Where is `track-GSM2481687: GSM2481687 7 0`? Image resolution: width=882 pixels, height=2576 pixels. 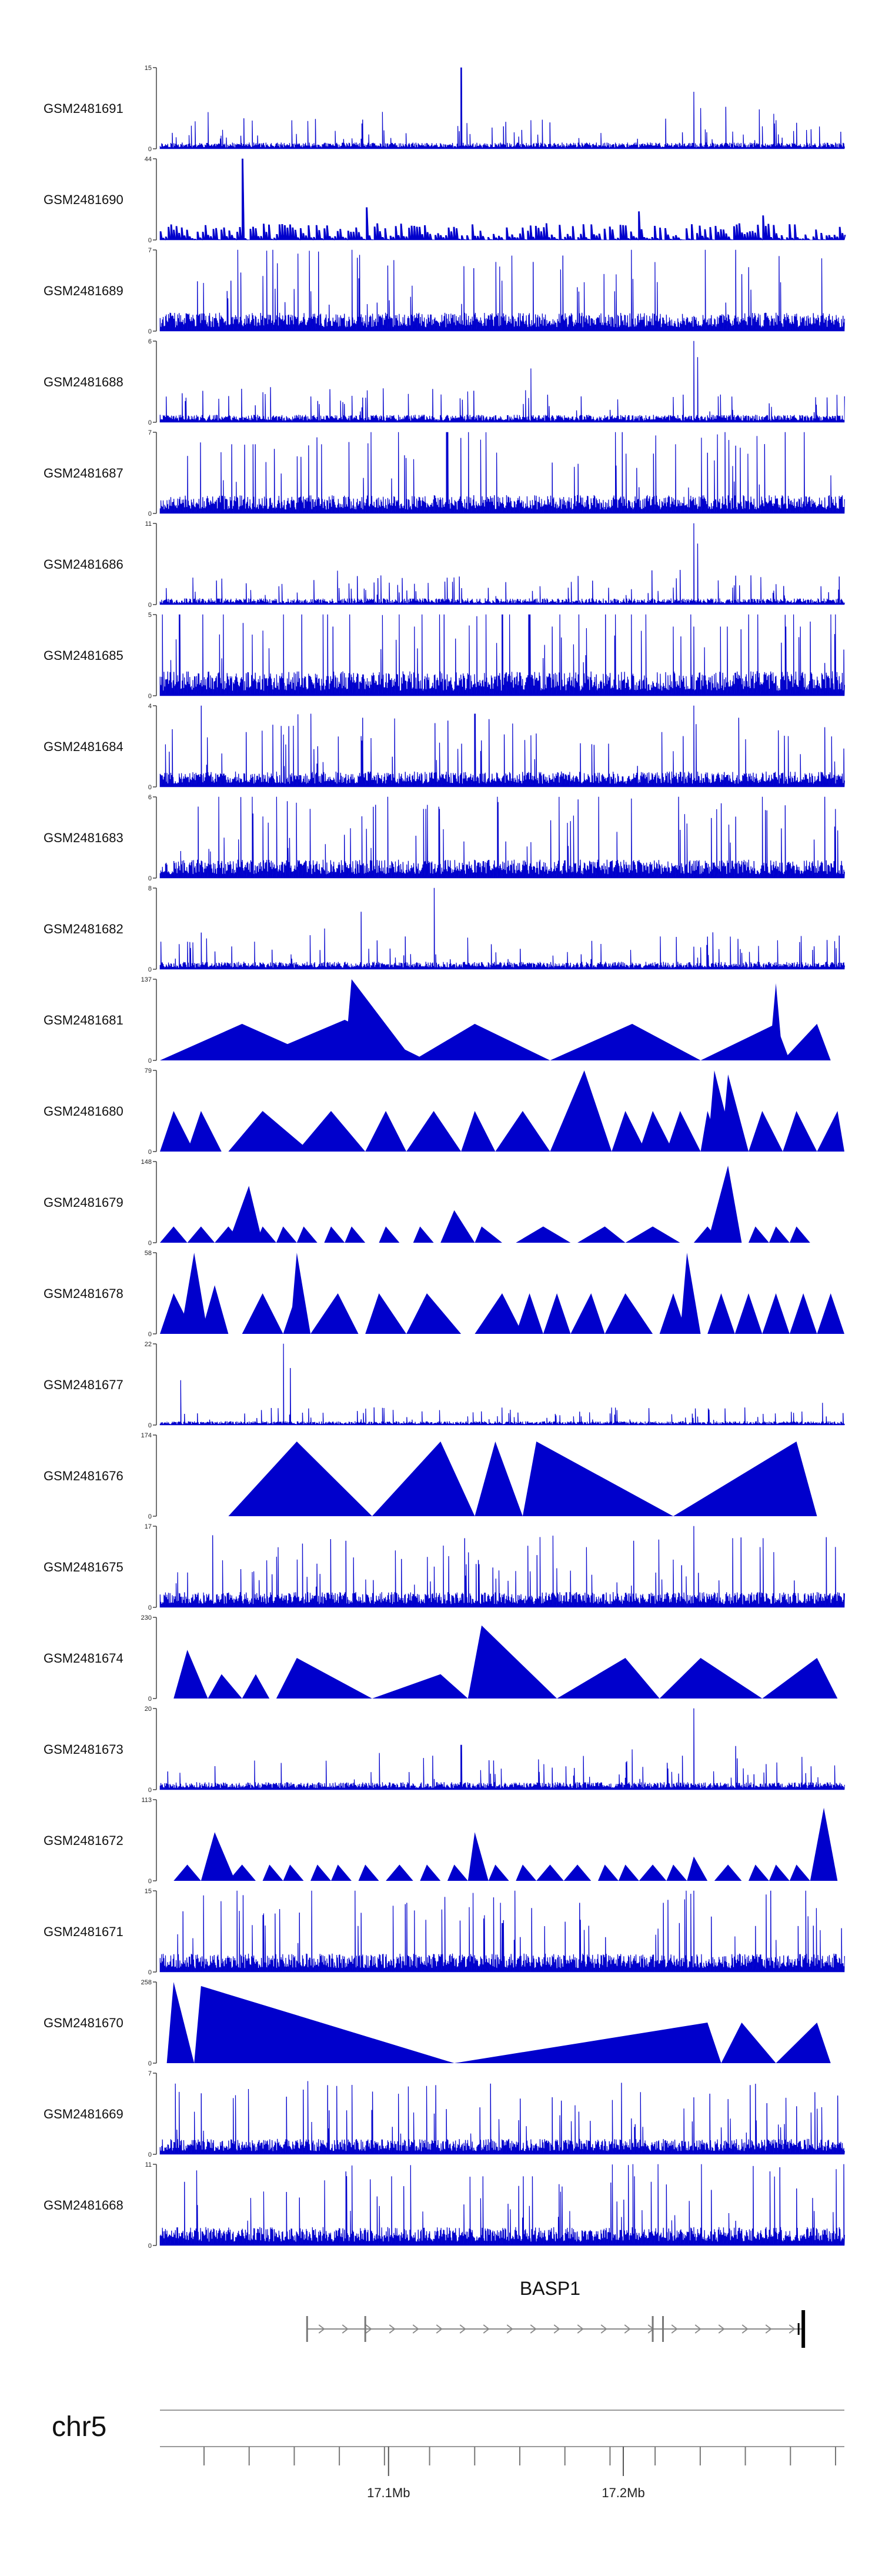 track-GSM2481687: GSM2481687 7 0 is located at coordinates (444, 473).